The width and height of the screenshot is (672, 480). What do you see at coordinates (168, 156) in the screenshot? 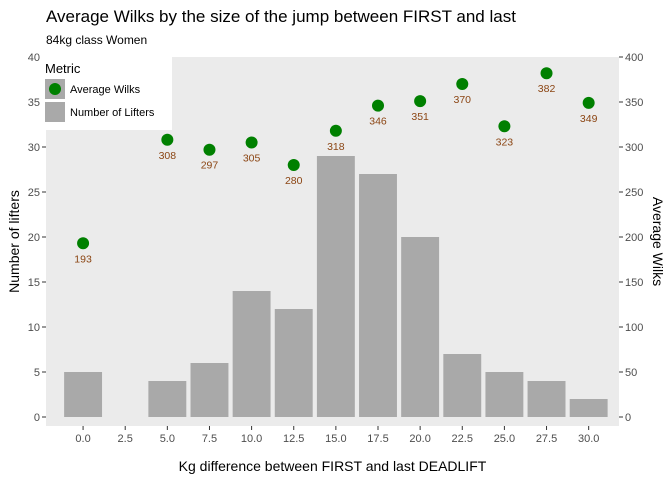
I see `data-label: 308` at bounding box center [168, 156].